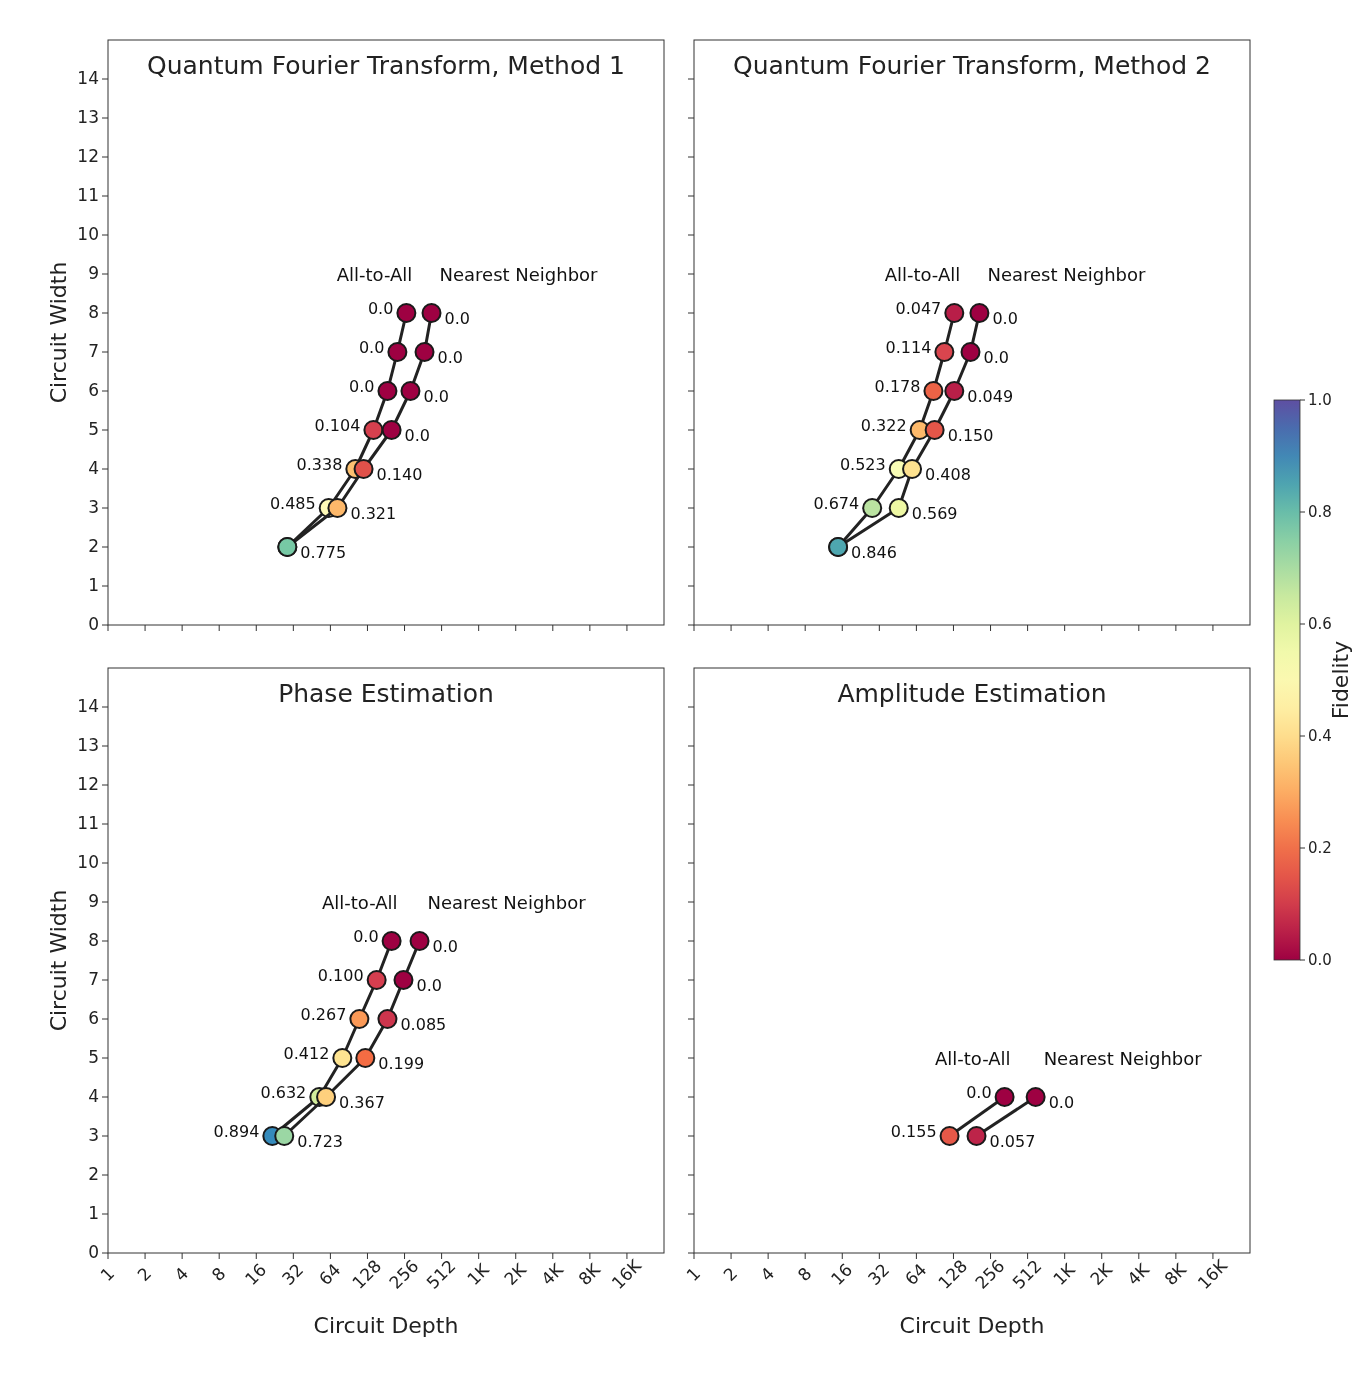 The height and width of the screenshot is (1382, 1372). I want to click on annotation: 0.674, so click(836, 503).